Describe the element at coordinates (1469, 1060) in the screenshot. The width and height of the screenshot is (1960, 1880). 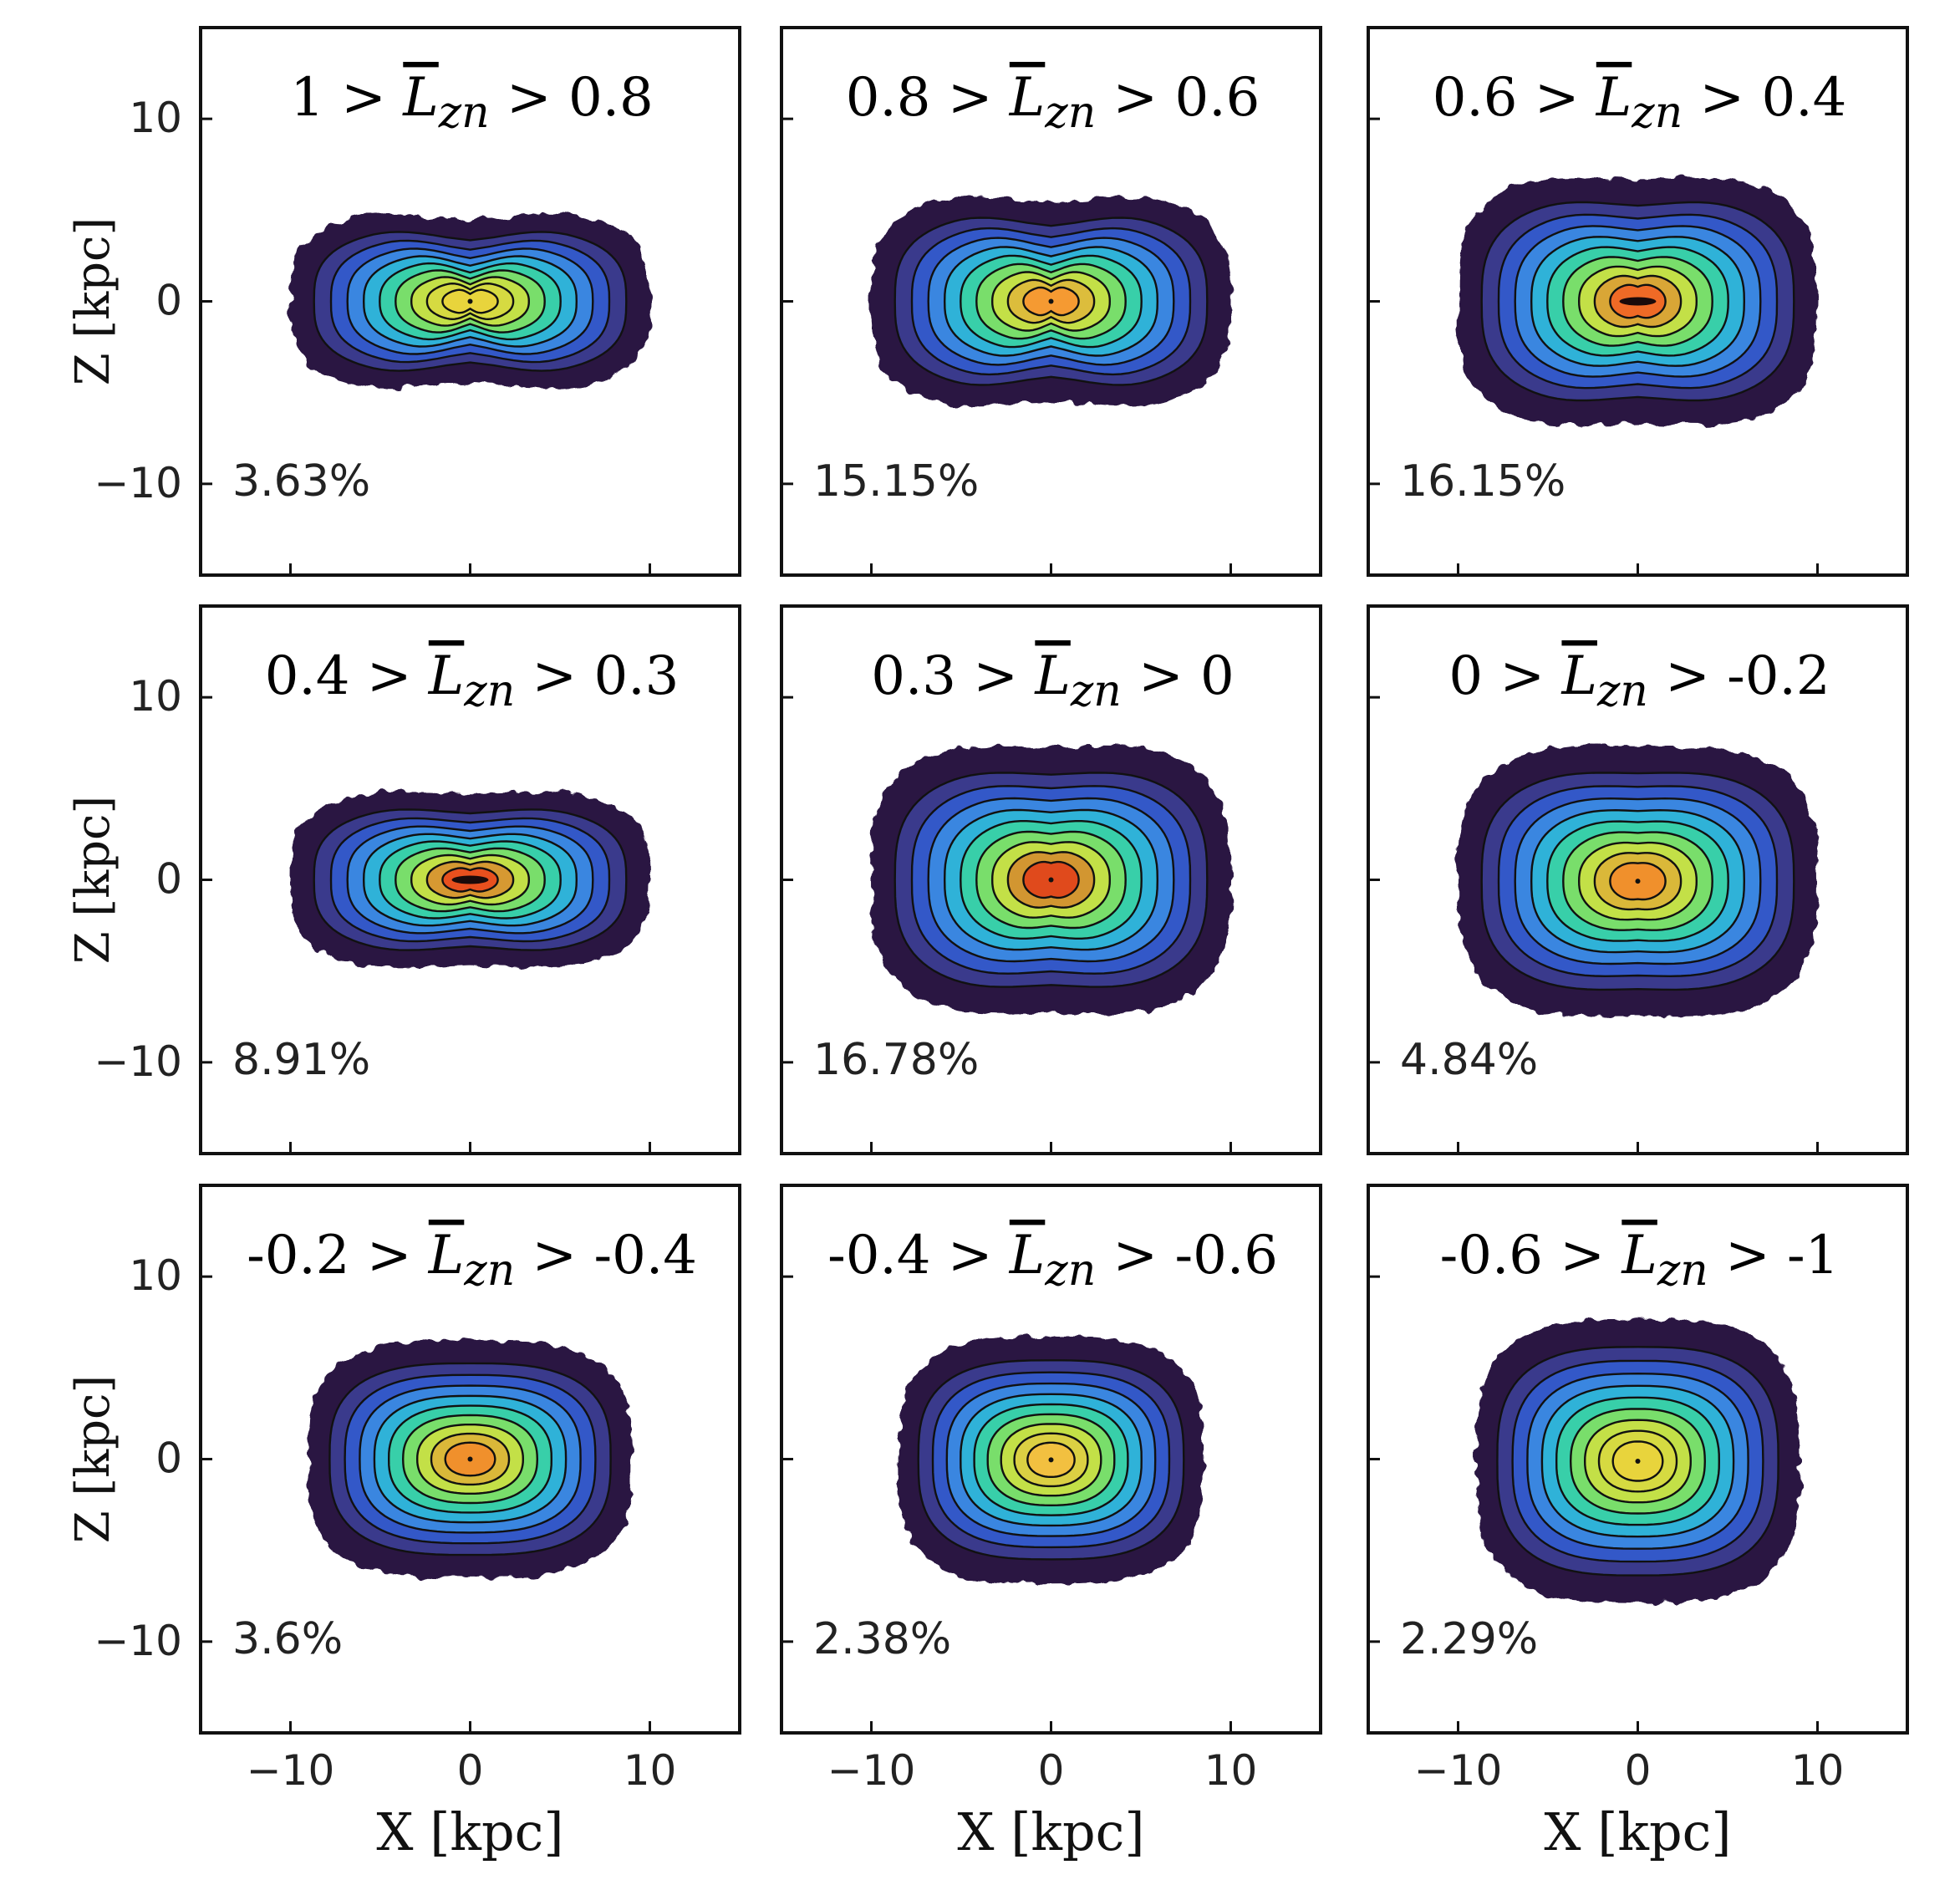
I see `fraction-label: 4.84%` at that location.